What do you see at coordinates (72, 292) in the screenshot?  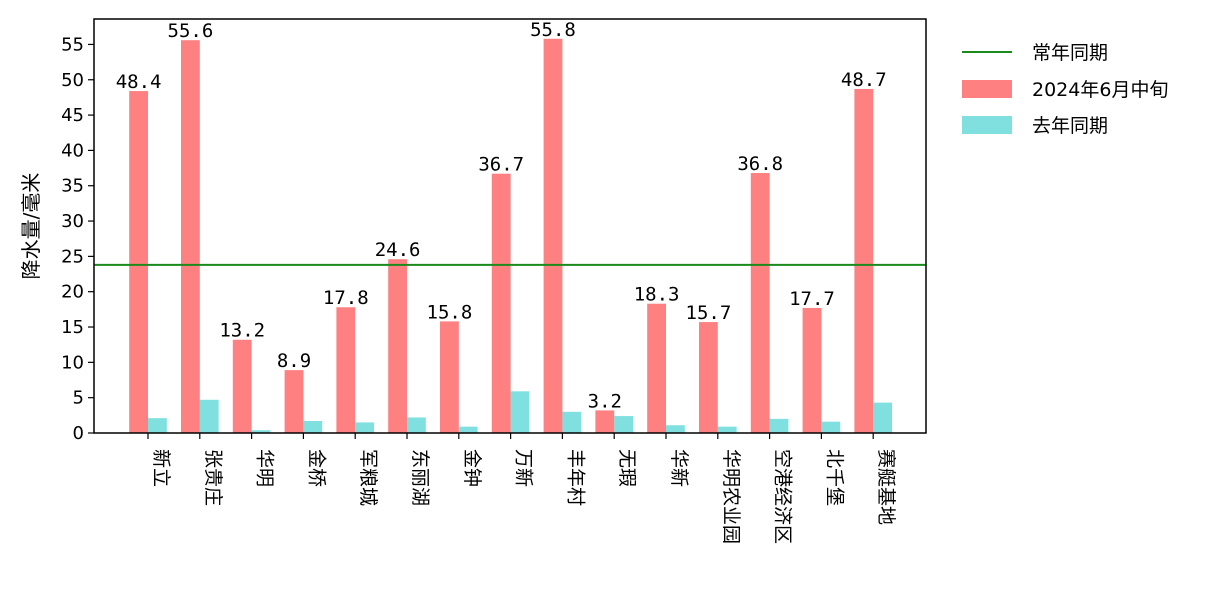 I see `y-tick-label-4: 20` at bounding box center [72, 292].